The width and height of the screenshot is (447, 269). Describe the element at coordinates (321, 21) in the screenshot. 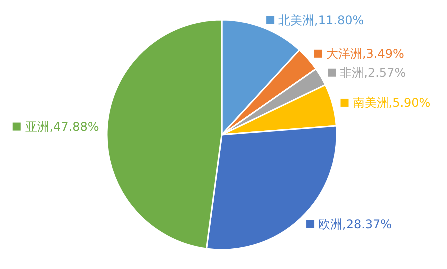

I see `legend-label: 北美洲,11.80%` at that location.